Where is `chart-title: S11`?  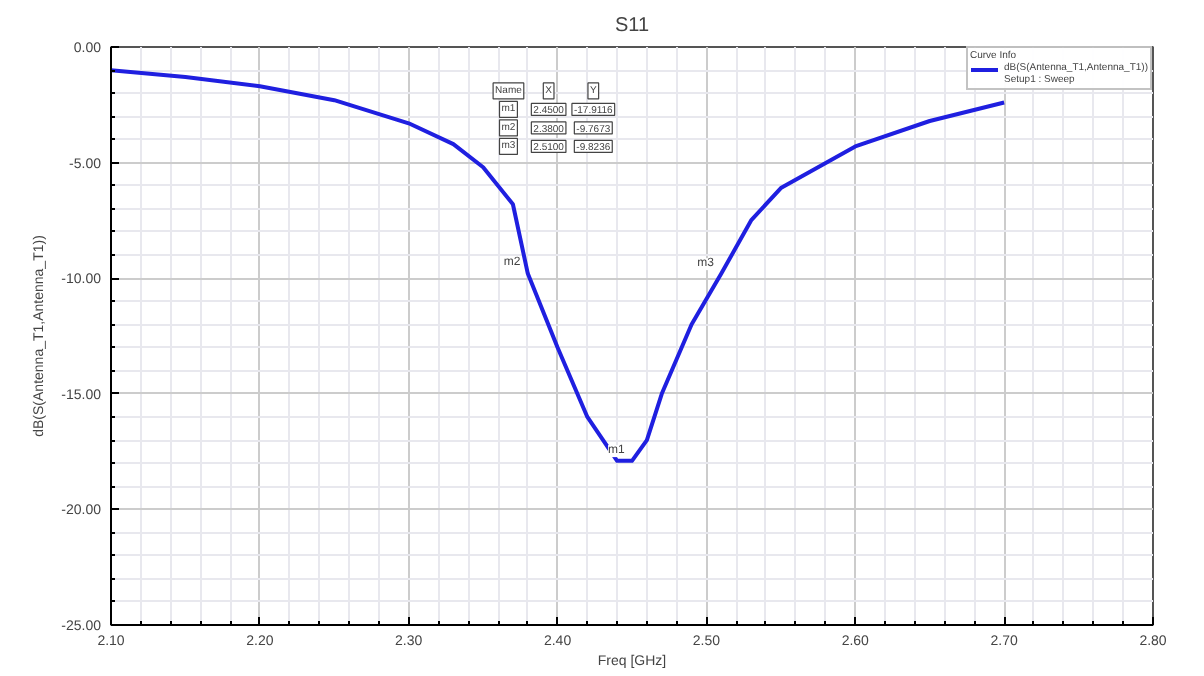 chart-title: S11 is located at coordinates (632, 26).